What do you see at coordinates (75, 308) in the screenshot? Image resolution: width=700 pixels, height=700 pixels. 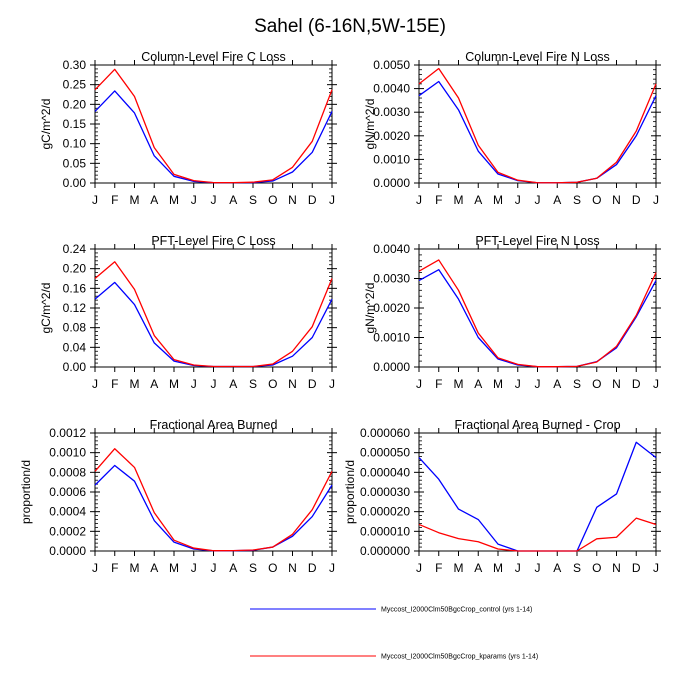 I see `y-tick-label: 0.12` at bounding box center [75, 308].